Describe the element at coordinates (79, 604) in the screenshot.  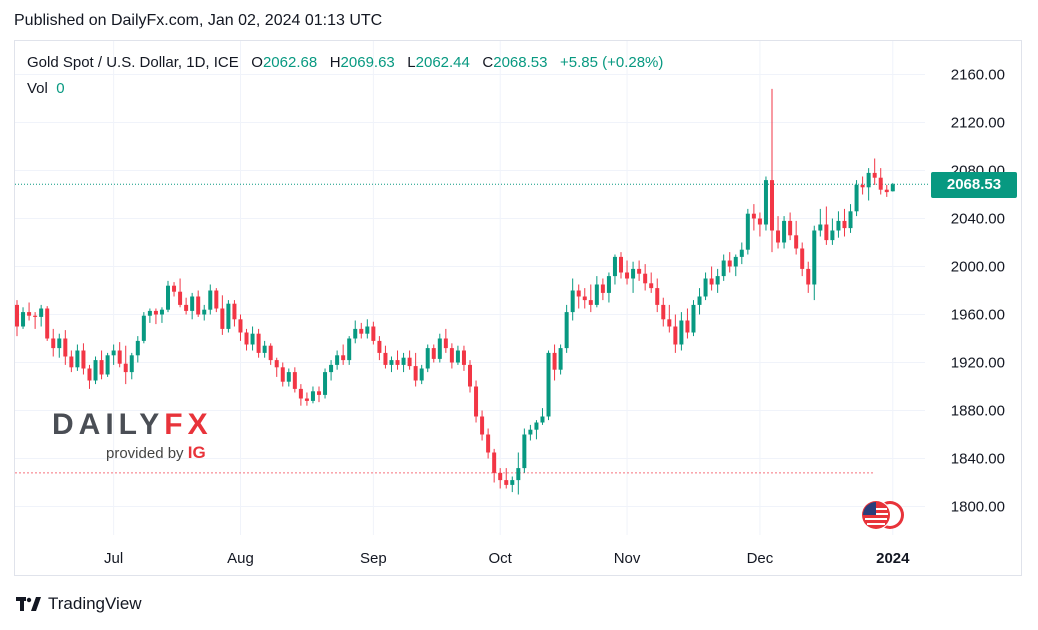
I see `tradingview-footer: TradingView` at that location.